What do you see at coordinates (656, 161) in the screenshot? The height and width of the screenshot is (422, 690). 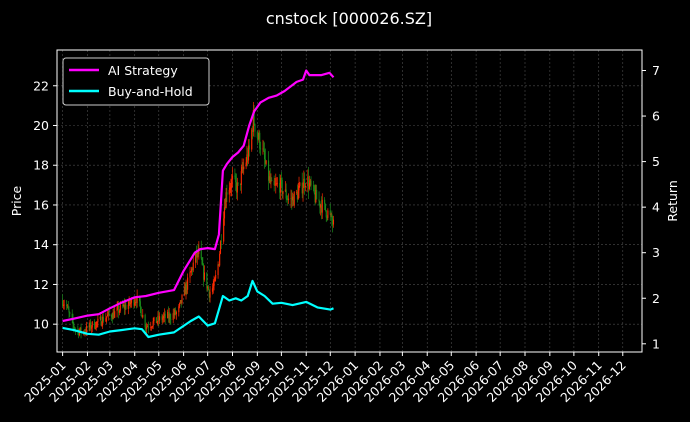 I see `y-right-tick-label: 5` at bounding box center [656, 161].